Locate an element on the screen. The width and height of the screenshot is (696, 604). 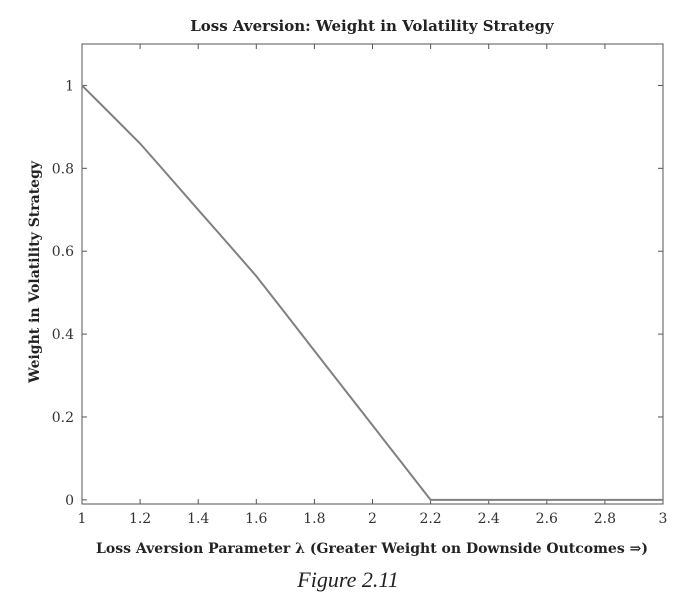
x-tick-label: 1.8 is located at coordinates (314, 519).